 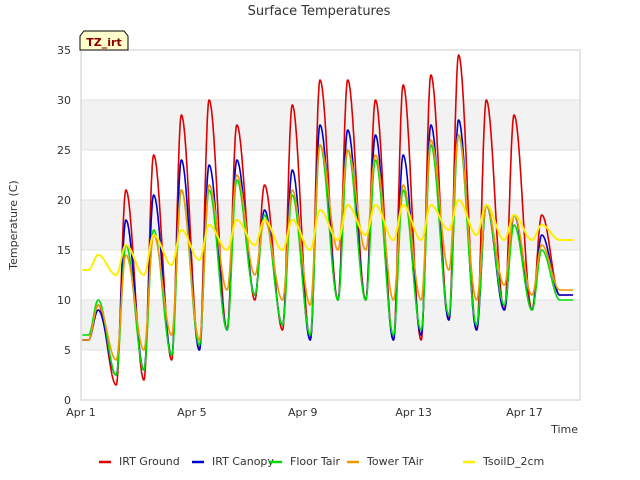 I want to click on legend-label: IRT Canopy, so click(x=243, y=461).